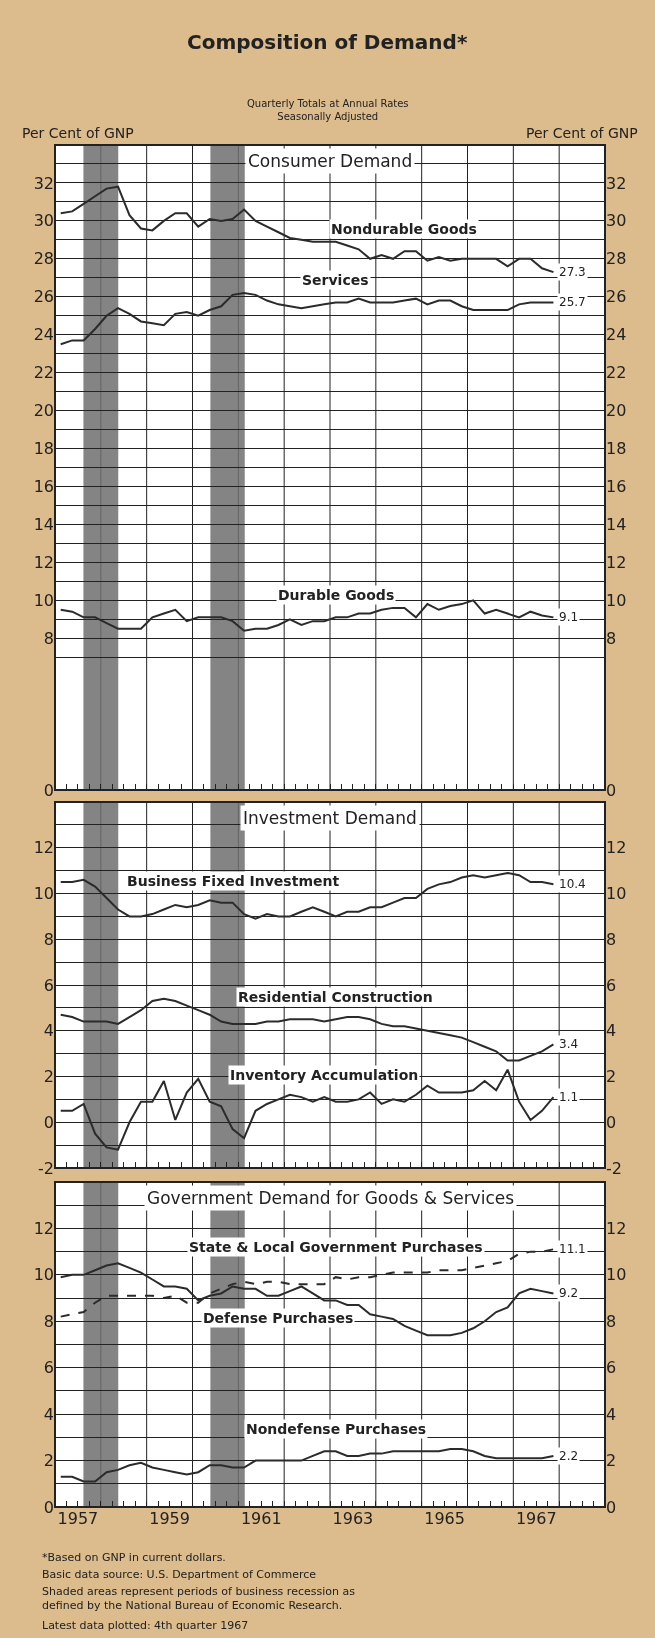  I want to click on text: Shaded areas represent periods of business recession as defined by the National Bureau of Economic Research., so click(199, 1599).